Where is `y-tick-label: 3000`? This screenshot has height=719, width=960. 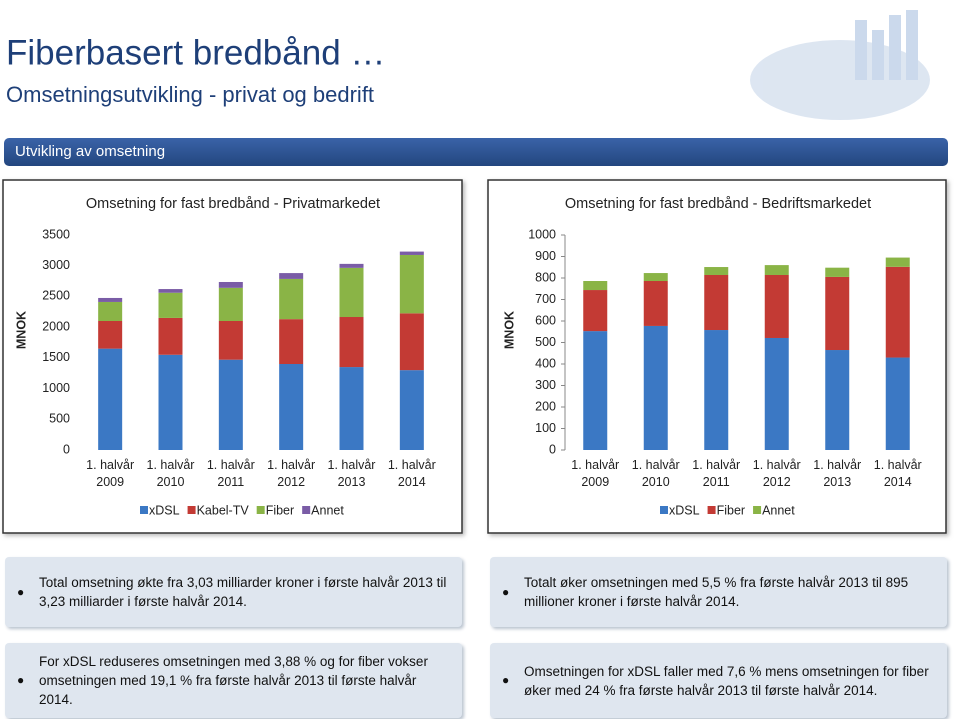 y-tick-label: 3000 is located at coordinates (56, 265).